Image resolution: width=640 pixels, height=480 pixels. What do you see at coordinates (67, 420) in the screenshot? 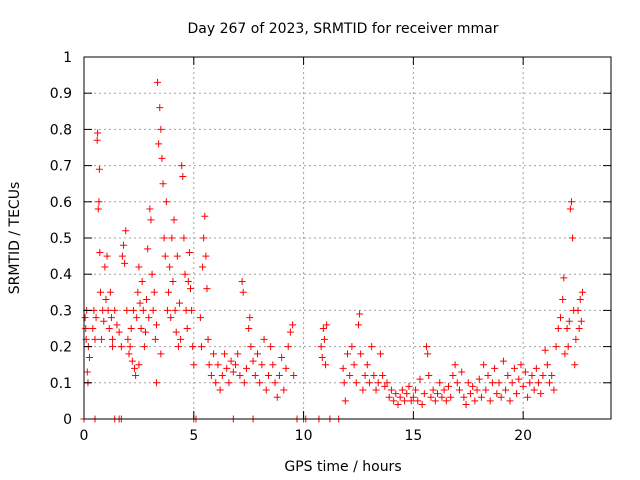
I see `y-tick-label: 0` at bounding box center [67, 420].